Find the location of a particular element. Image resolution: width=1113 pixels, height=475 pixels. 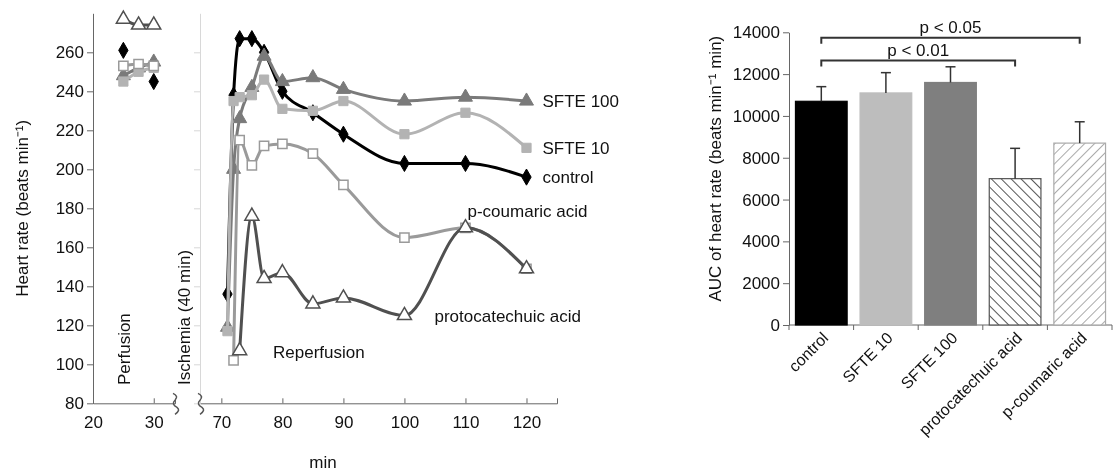

y-tick-label: 14000 is located at coordinates (756, 33).